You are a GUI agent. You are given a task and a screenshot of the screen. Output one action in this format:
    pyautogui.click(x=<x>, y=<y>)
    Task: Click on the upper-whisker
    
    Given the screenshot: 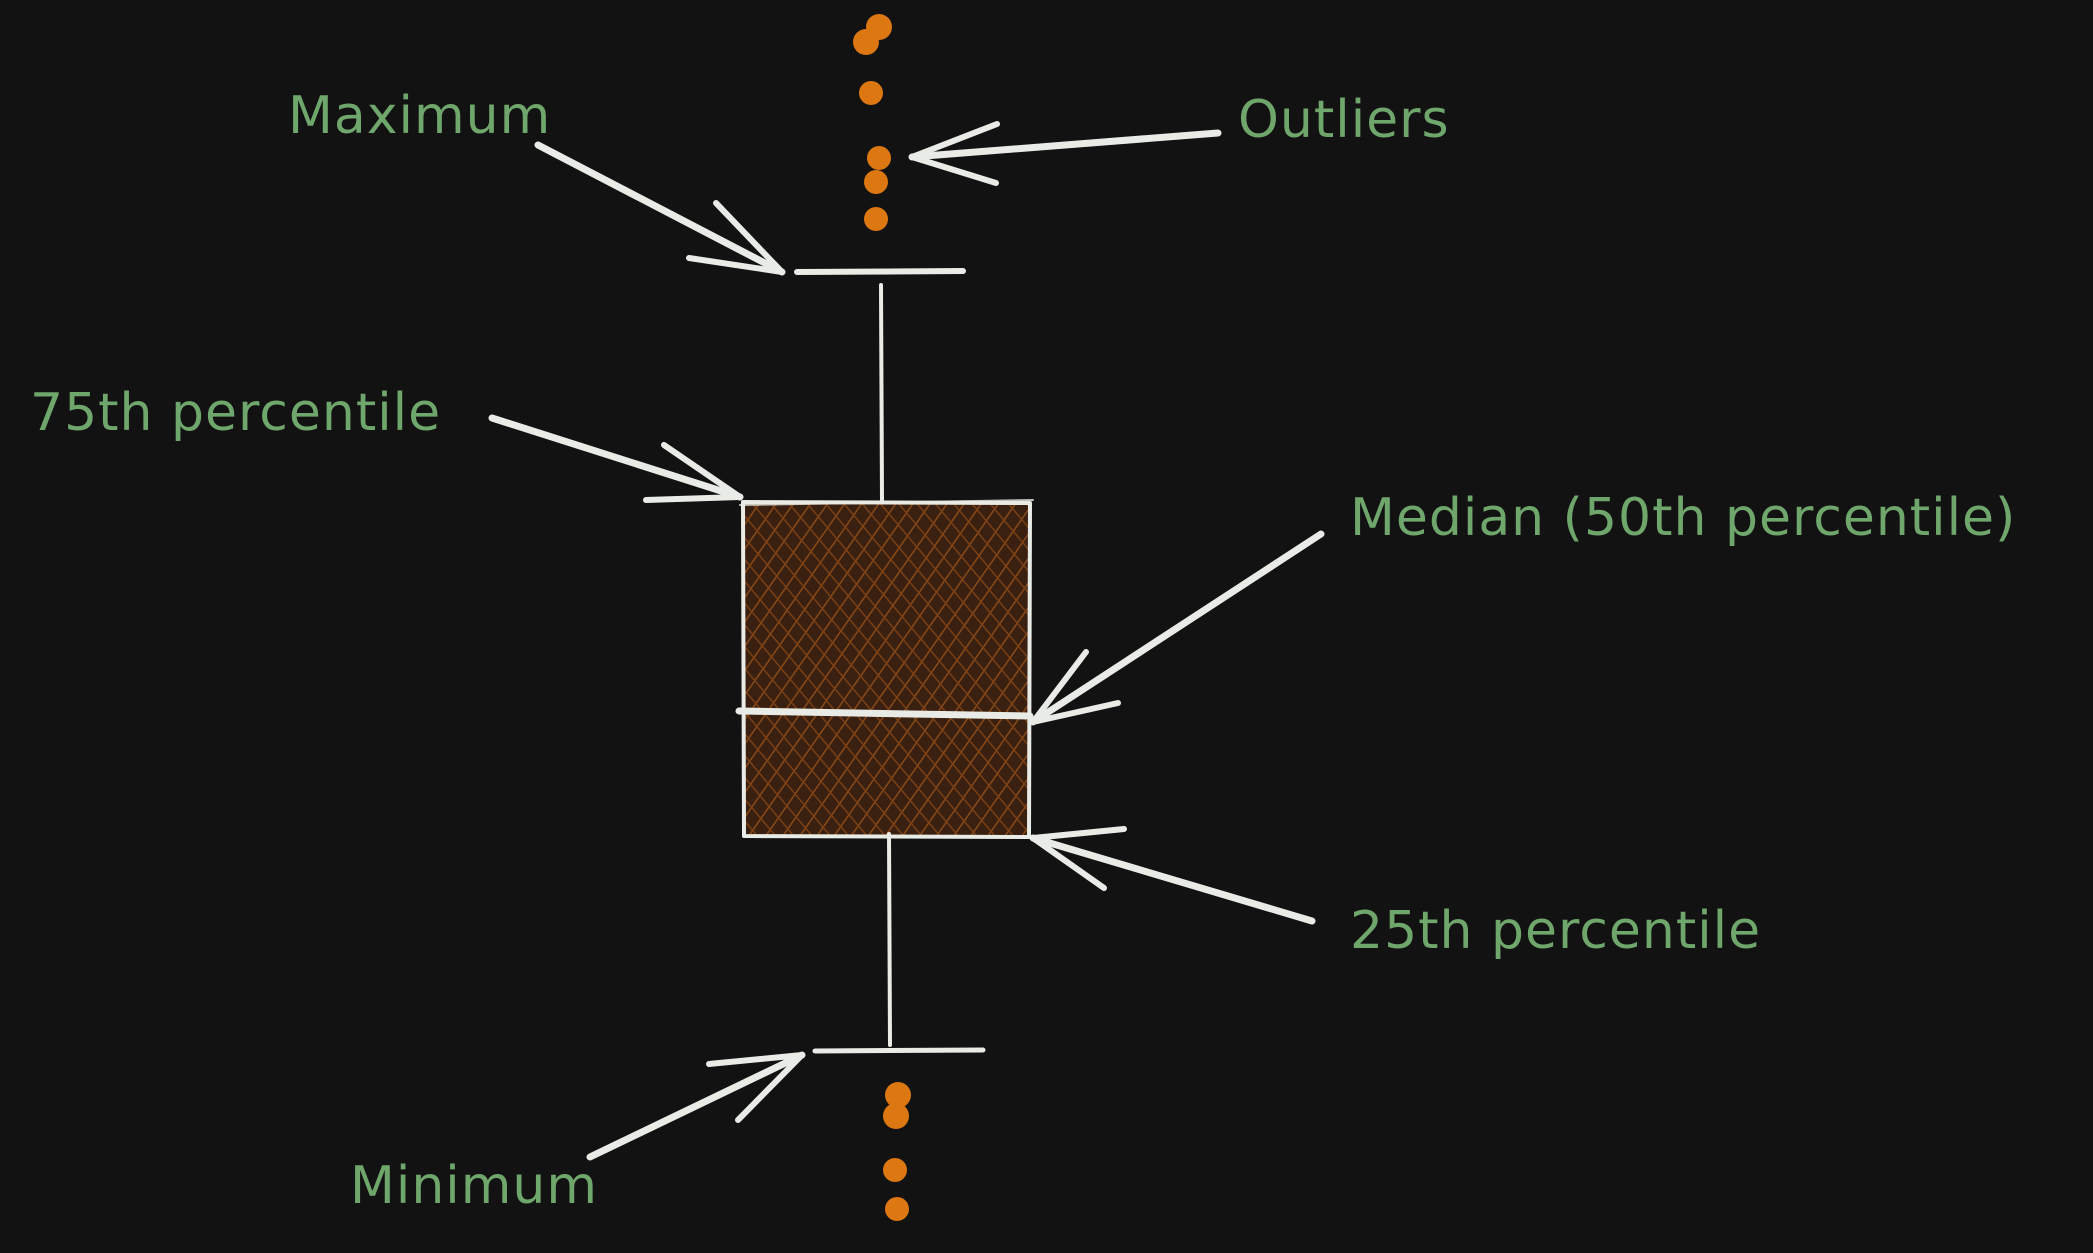 What is the action you would take?
    pyautogui.click(x=880, y=385)
    